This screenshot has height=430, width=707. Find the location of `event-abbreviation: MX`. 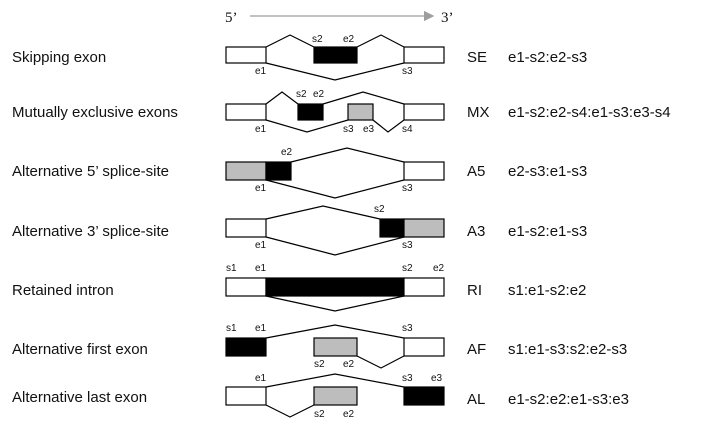

event-abbreviation: MX is located at coordinates (478, 112).